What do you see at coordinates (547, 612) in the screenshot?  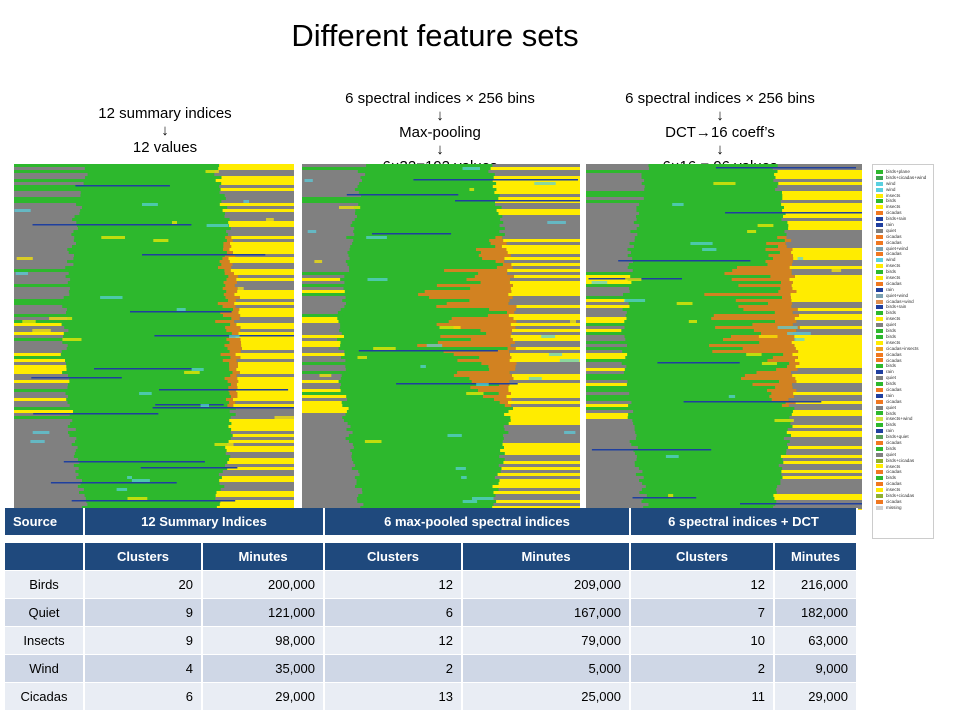 I see `cell: 167,000` at bounding box center [547, 612].